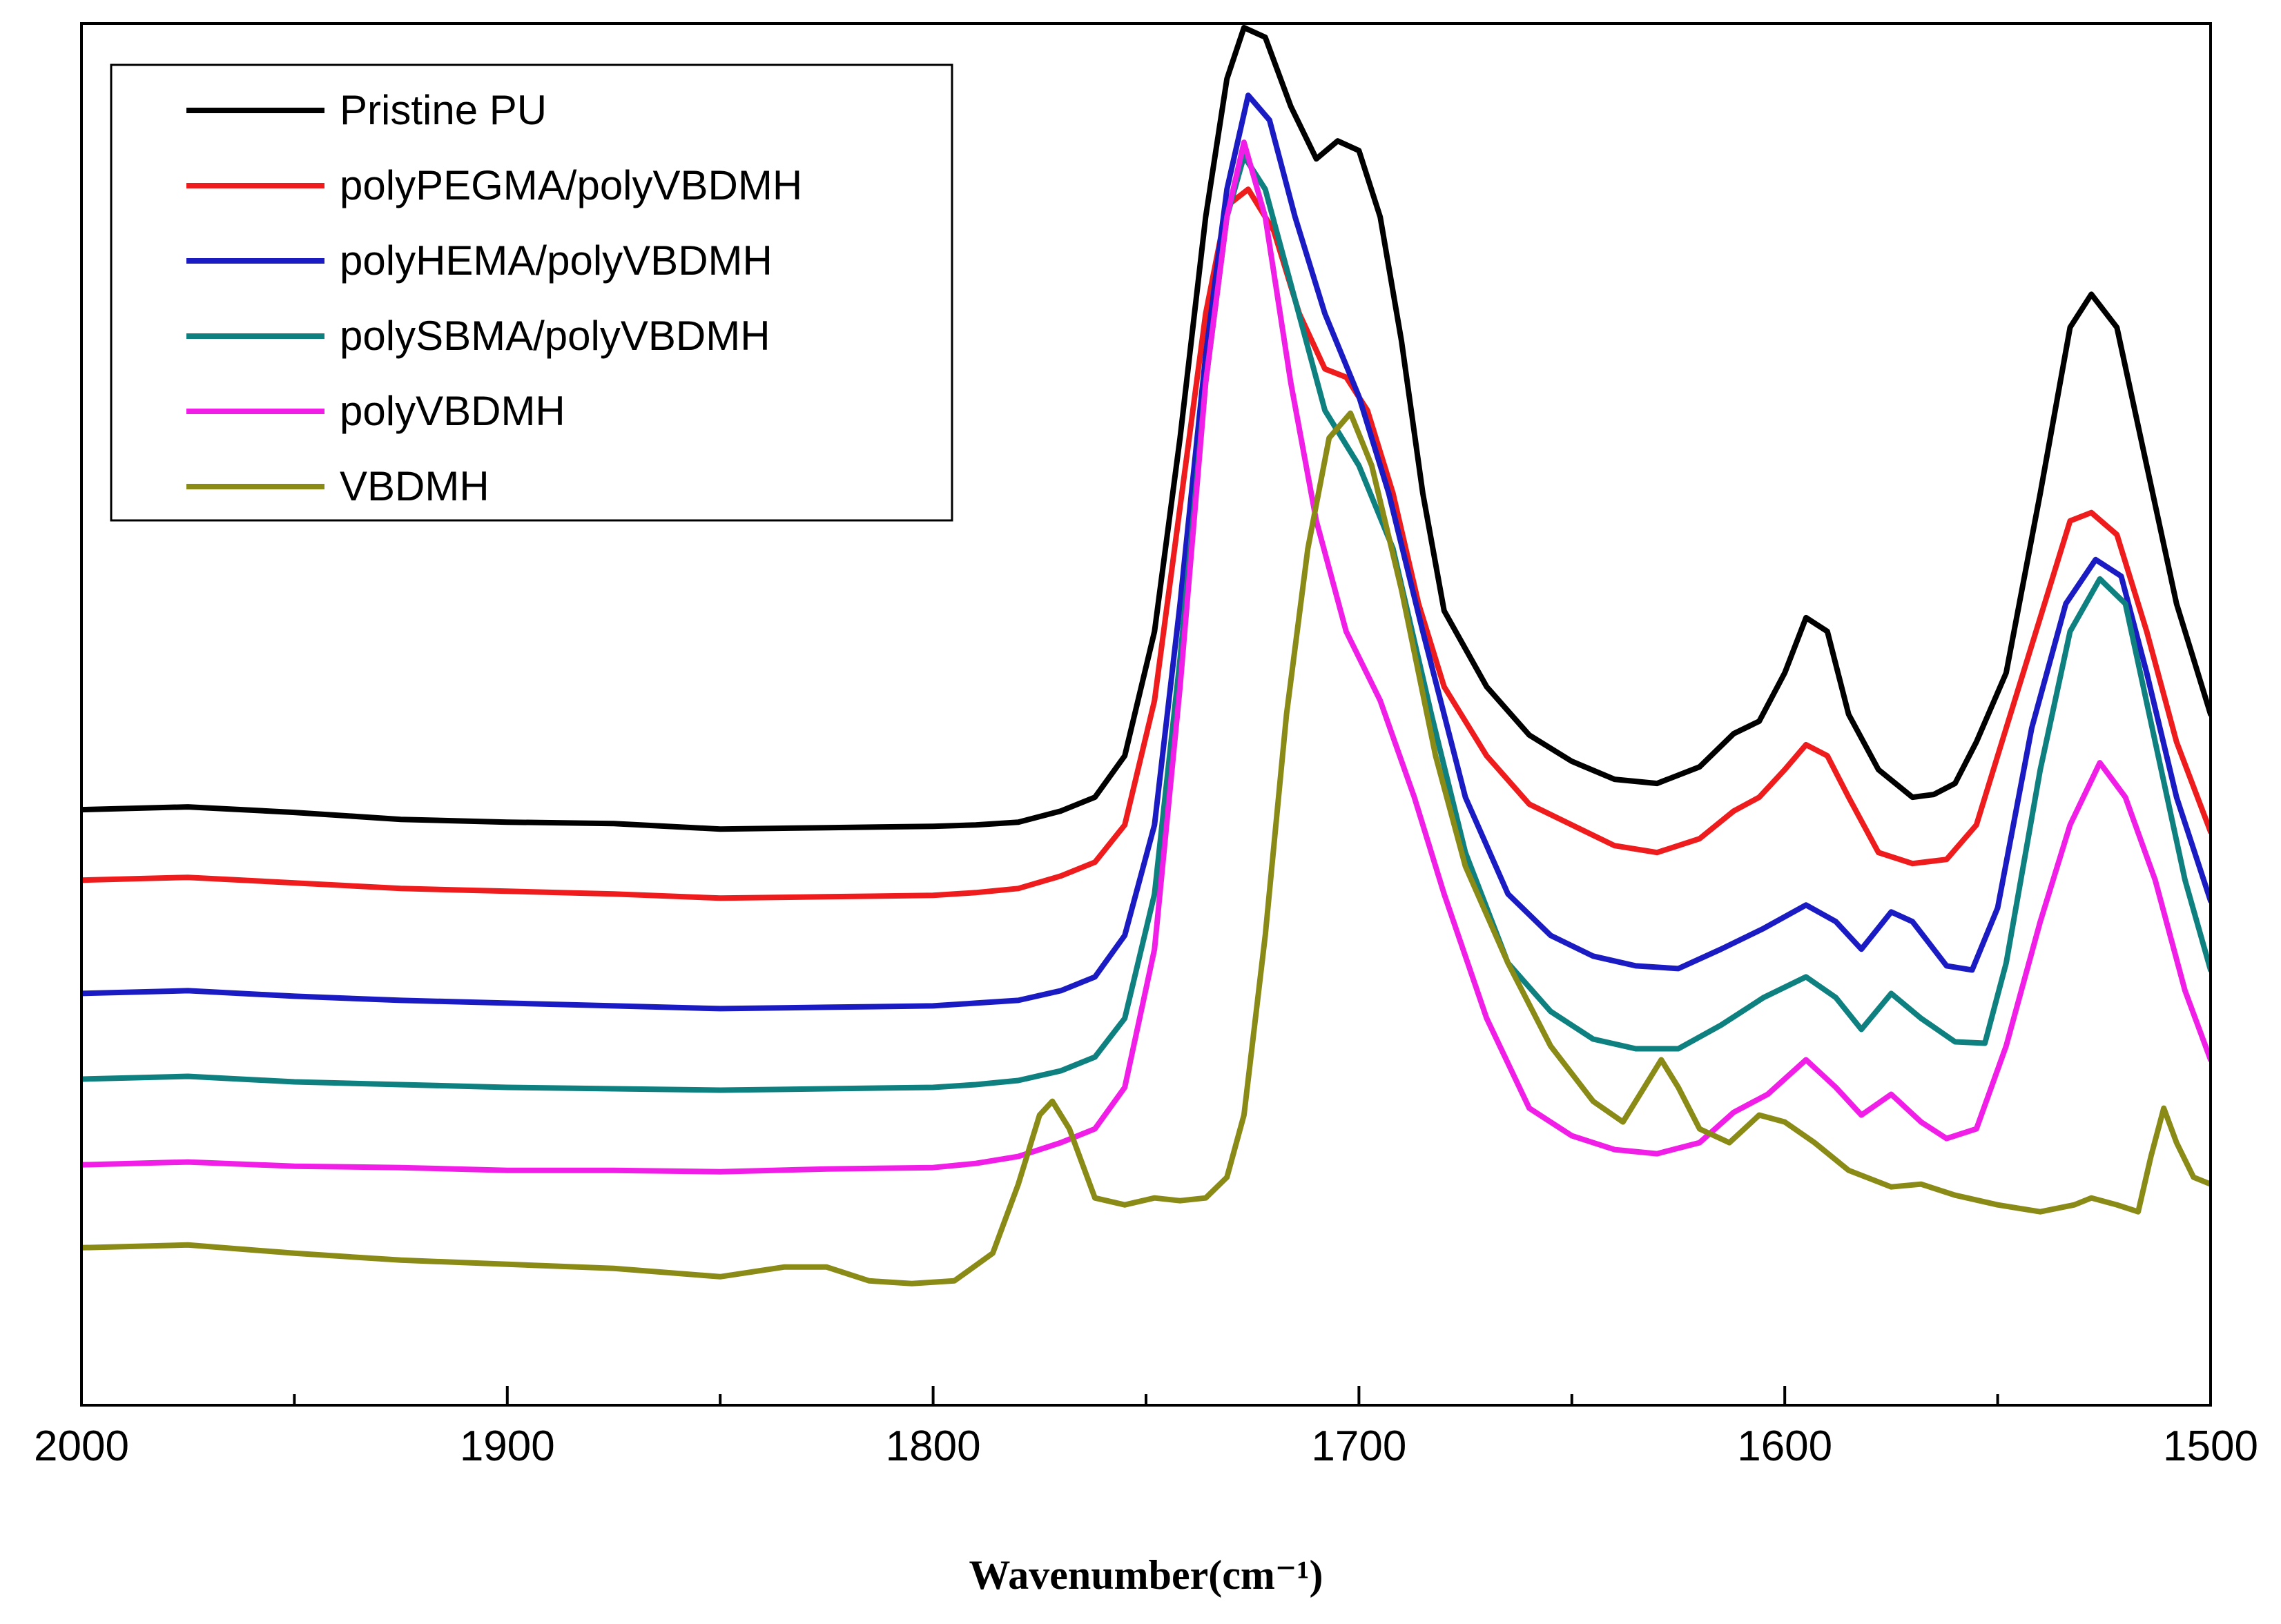 The image size is (2281, 1624). I want to click on x-tick-label: 1600, so click(1784, 1446).